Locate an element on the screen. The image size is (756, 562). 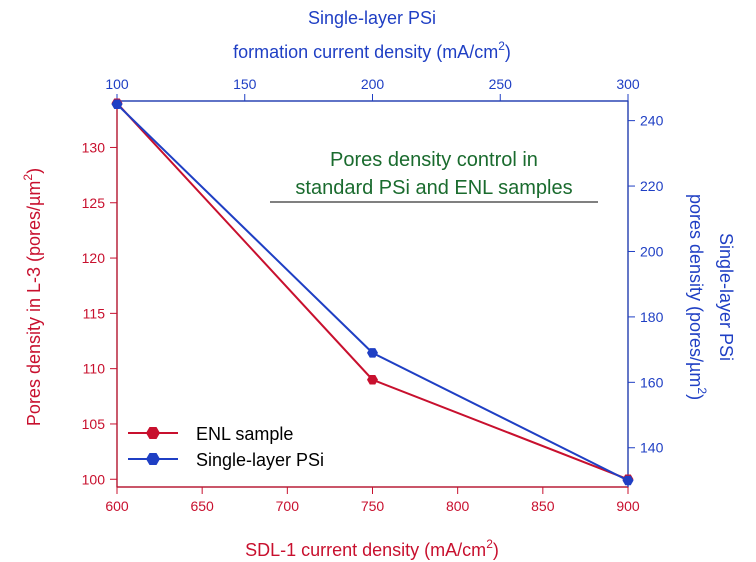
right-axis: 140 160 180 200 220 240 is located at coordinates (645, 294).